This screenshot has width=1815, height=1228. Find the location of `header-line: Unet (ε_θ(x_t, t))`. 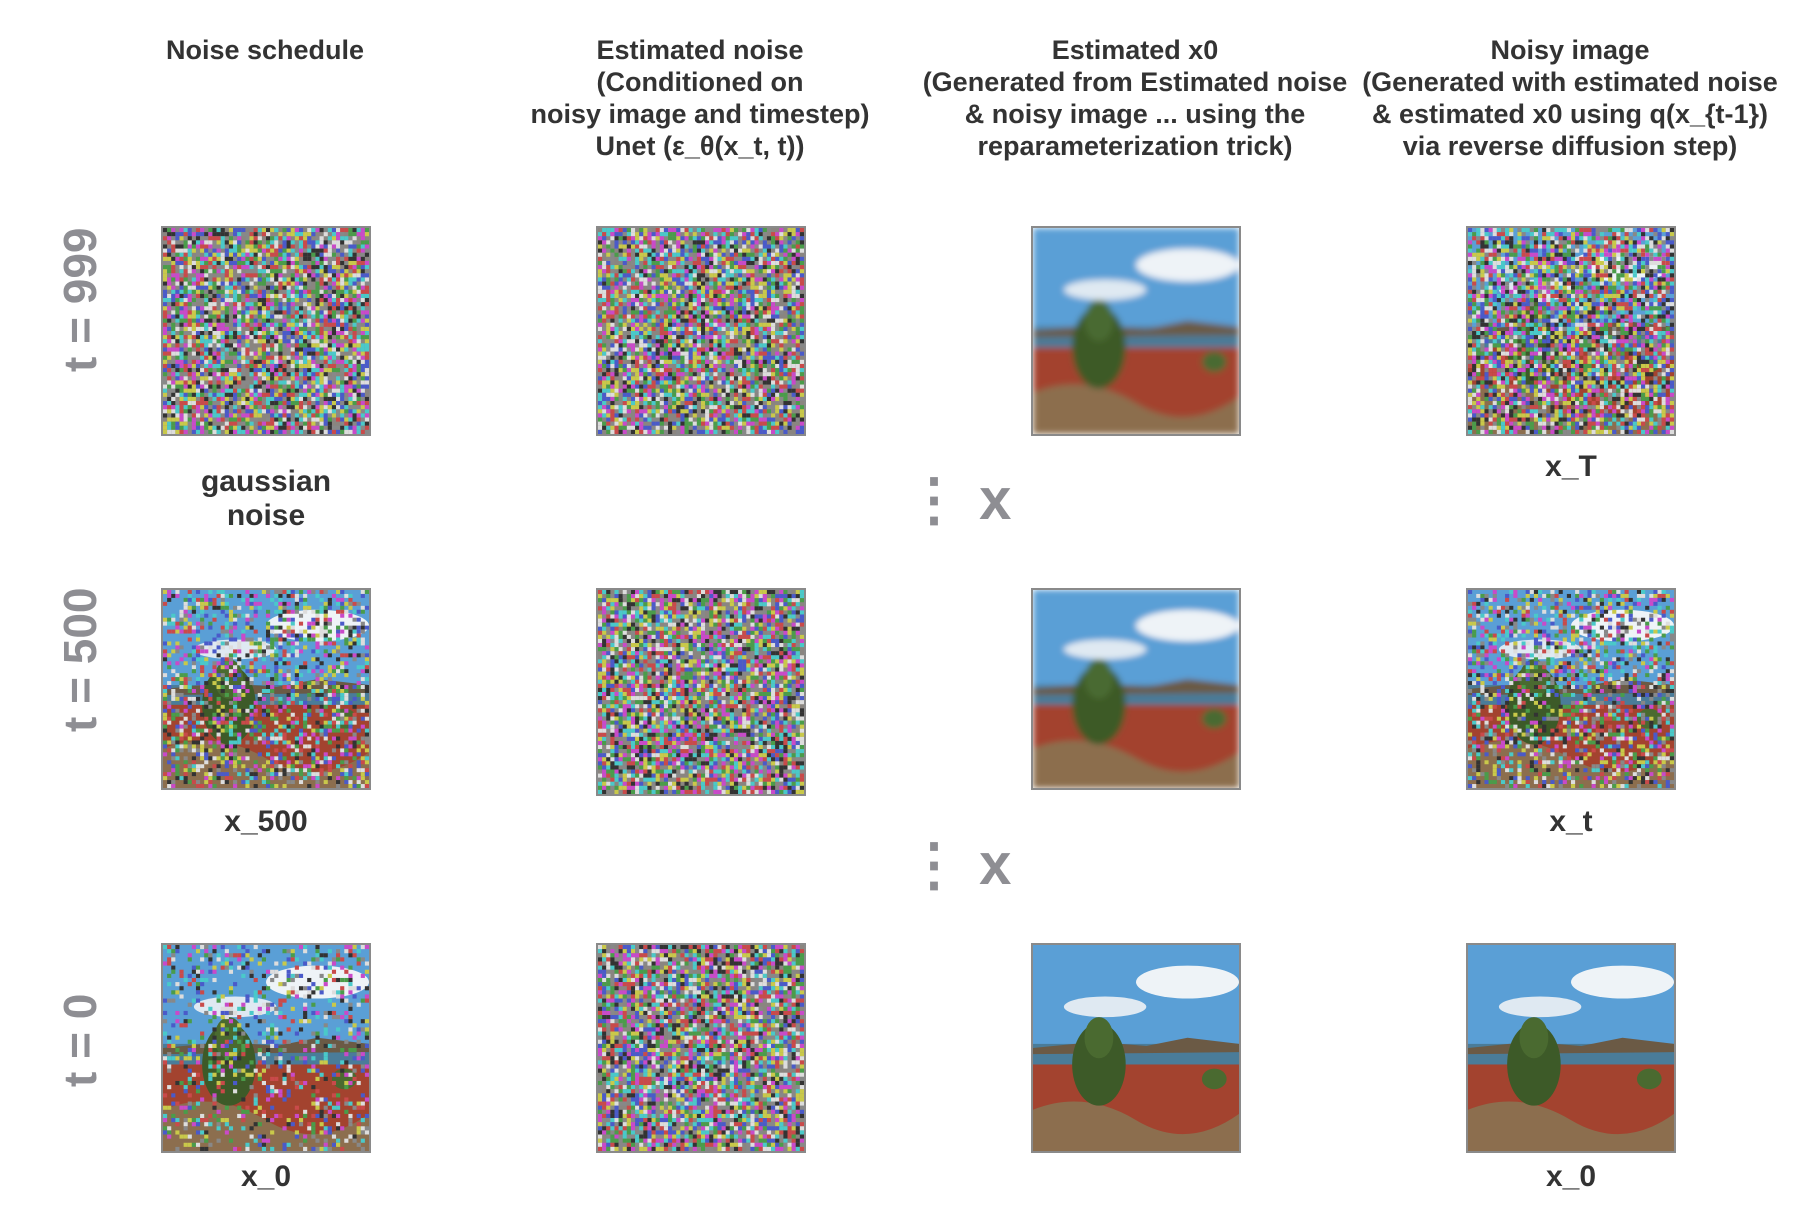

header-line: Unet (ε_θ(x_t, t)) is located at coordinates (700, 146).